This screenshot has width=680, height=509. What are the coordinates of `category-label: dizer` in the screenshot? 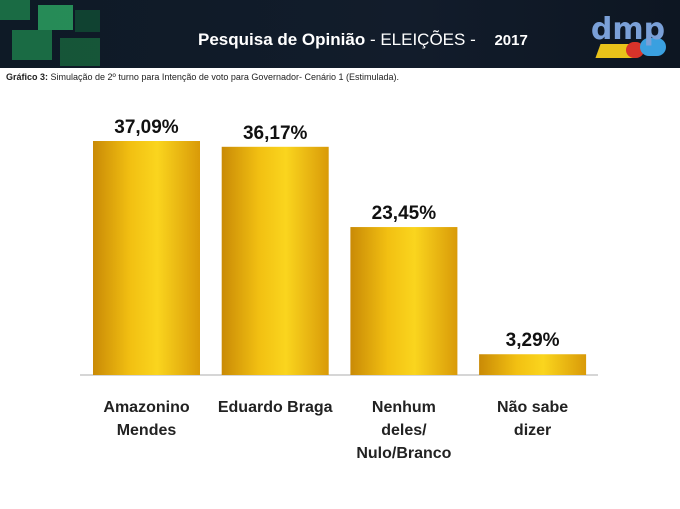 It's located at (532, 430).